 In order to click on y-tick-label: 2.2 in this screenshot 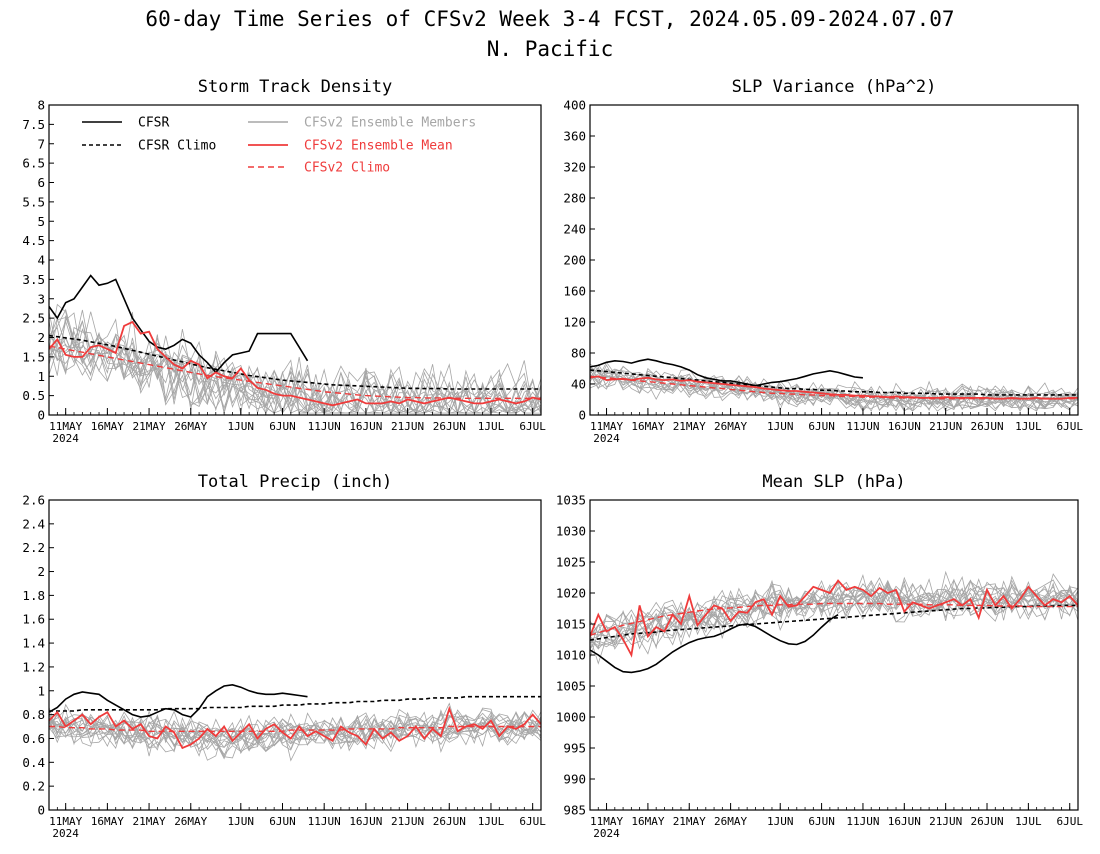, I will do `click(33, 547)`.